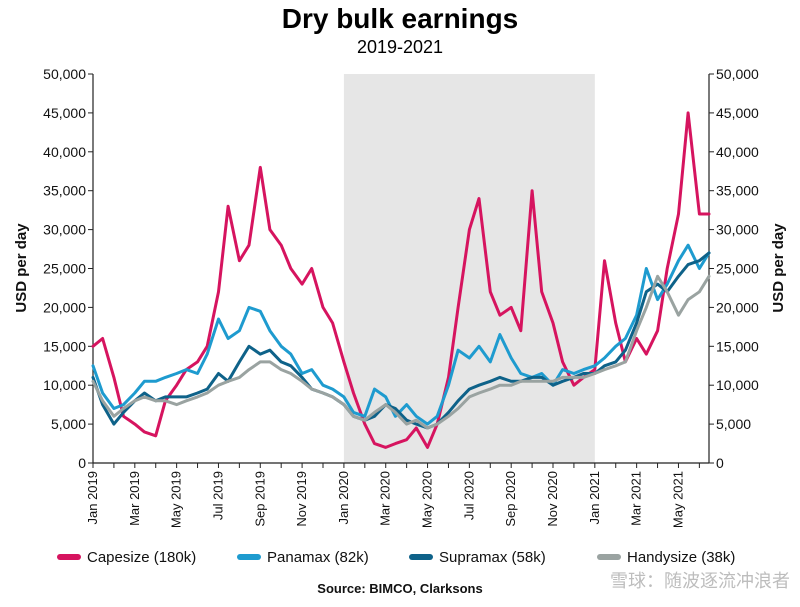 This screenshot has height=607, width=800. I want to click on x-tick-label: Jan 2021, so click(594, 498).